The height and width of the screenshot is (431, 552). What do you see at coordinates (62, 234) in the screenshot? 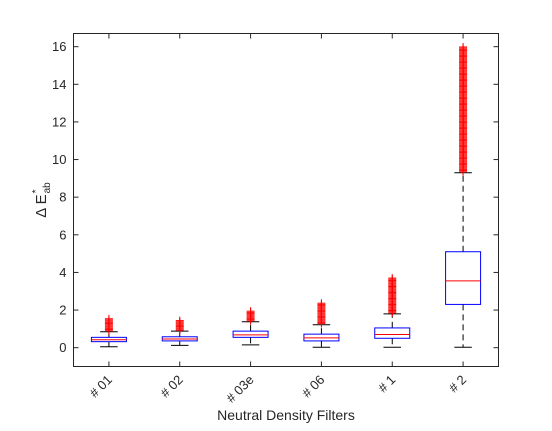
I see `y-tick-label: 6` at bounding box center [62, 234].